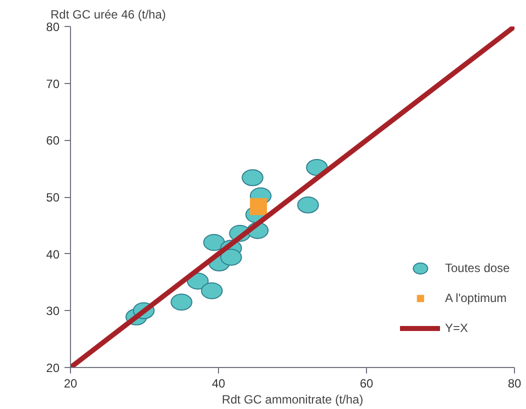  Describe the element at coordinates (53, 311) in the screenshot. I see `y-tick-label: 30` at that location.